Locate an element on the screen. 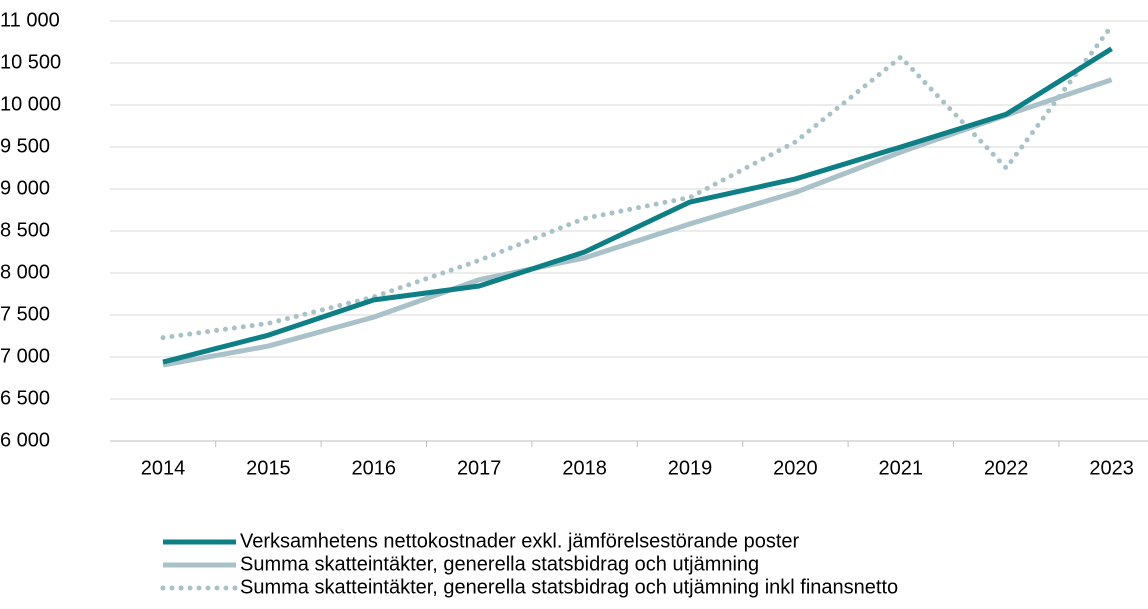  y-tick-label: 10 500 is located at coordinates (30, 62).